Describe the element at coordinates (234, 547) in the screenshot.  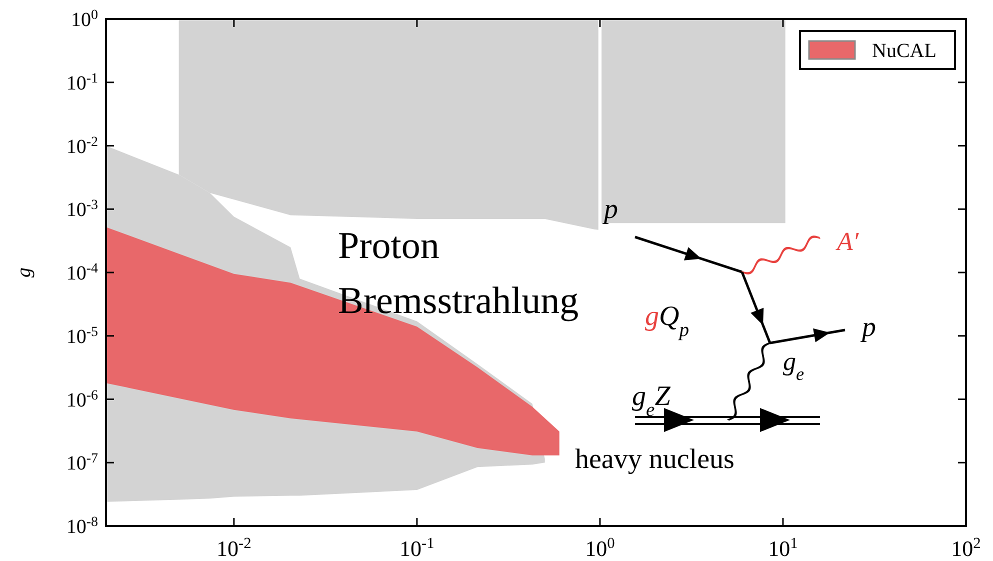
I see `x-tick-label: 10$^{-2}$` at that location.